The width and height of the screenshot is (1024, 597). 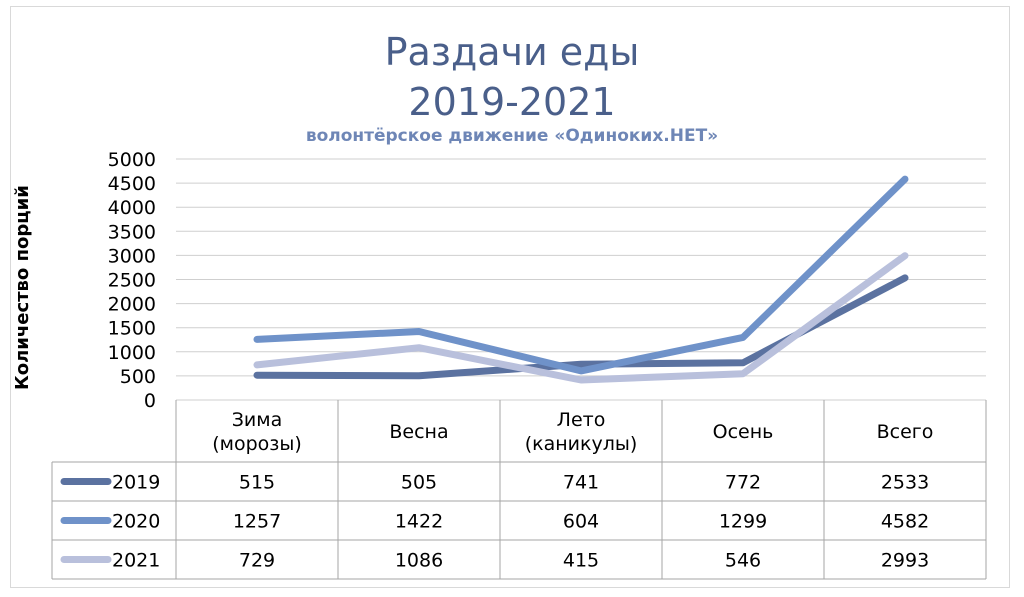 What do you see at coordinates (136, 483) in the screenshot?
I see `legend-label-2019: 2019` at bounding box center [136, 483].